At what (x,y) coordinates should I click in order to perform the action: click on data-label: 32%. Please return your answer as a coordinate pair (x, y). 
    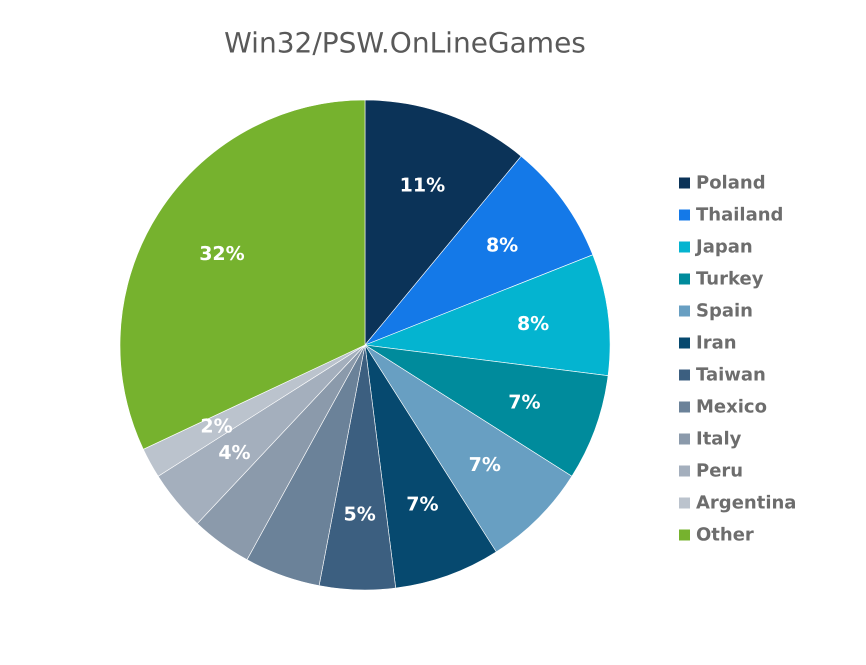
    Looking at the image, I should click on (222, 254).